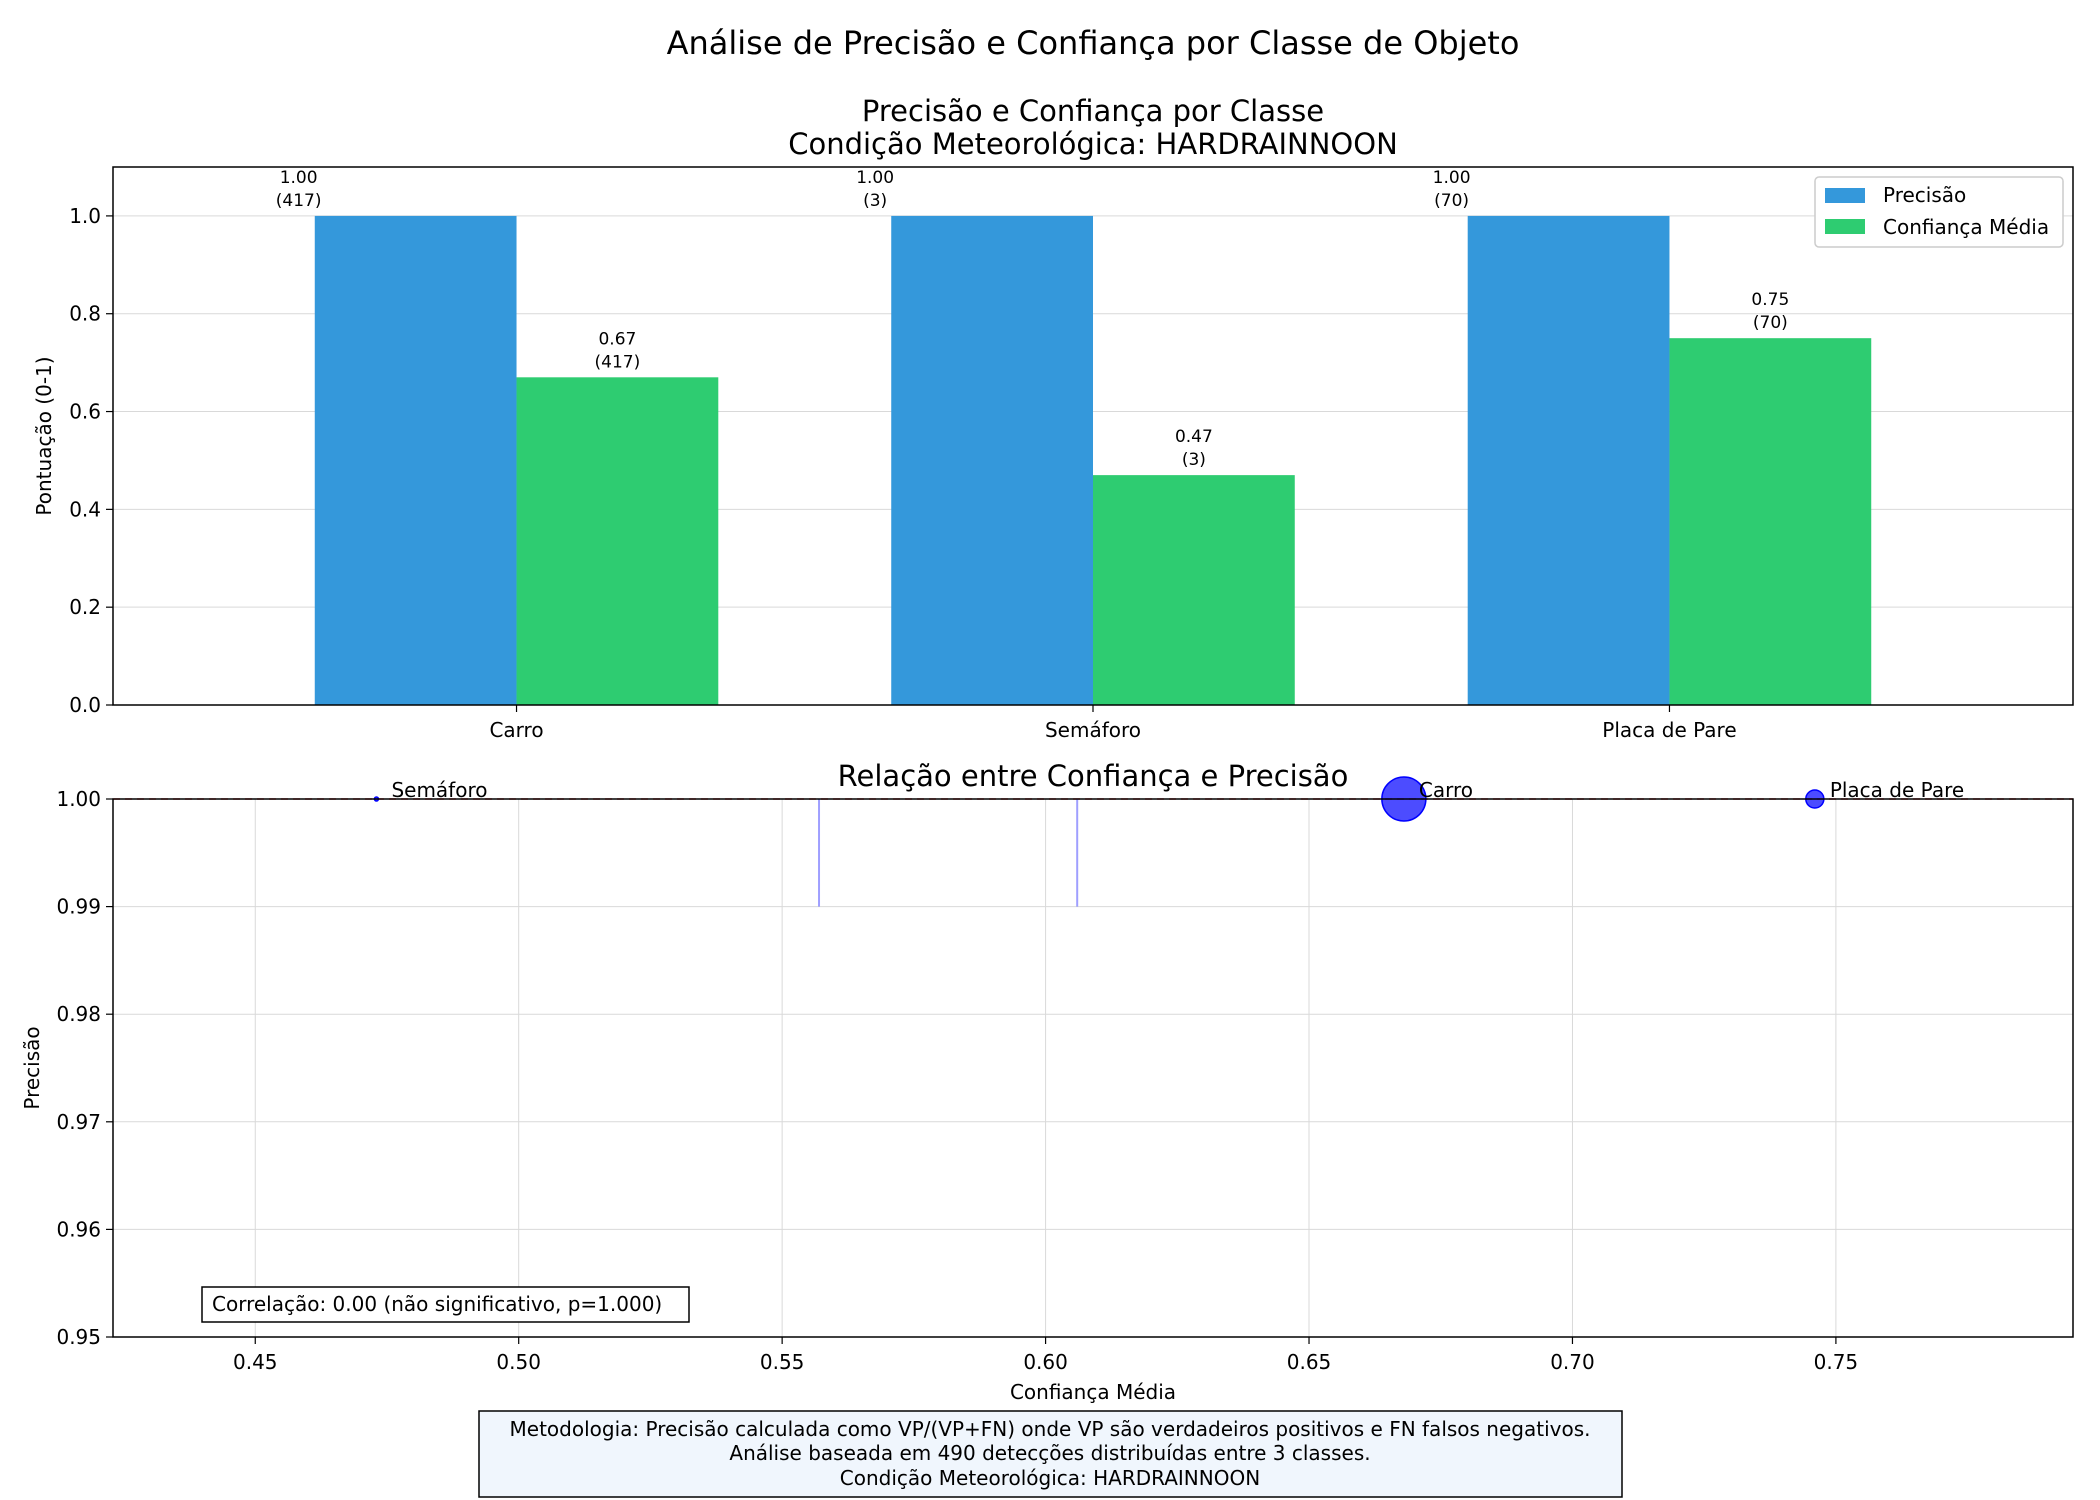 This screenshot has width=2100, height=1500. I want to click on bar-confianca-semaforo, so click(1194, 590).